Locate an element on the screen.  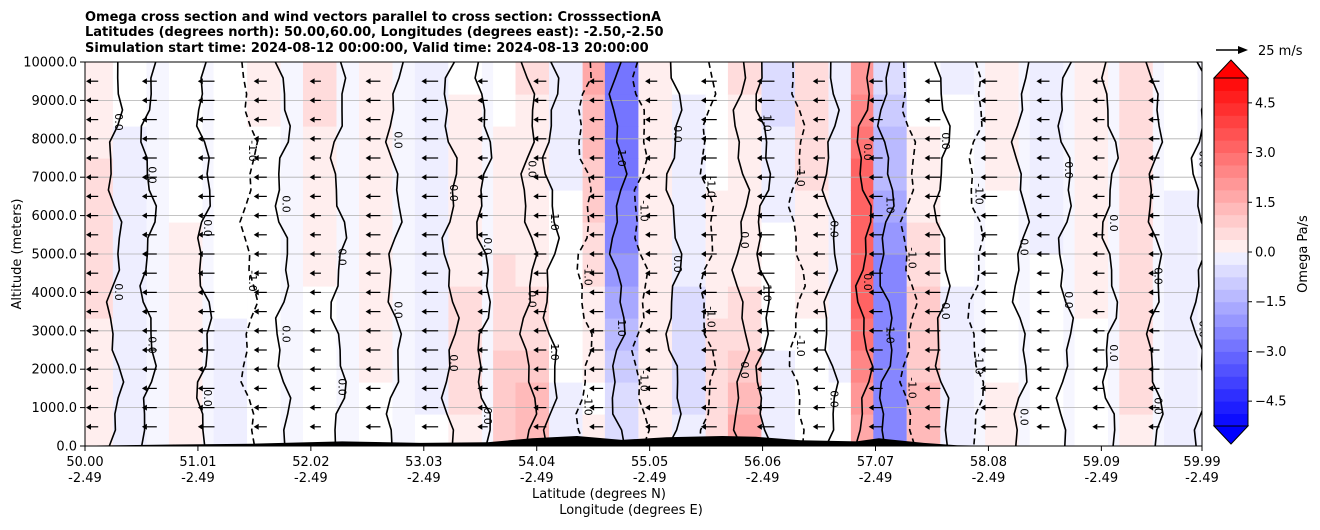
y-tick-label: 6000.0 is located at coordinates (55, 216).